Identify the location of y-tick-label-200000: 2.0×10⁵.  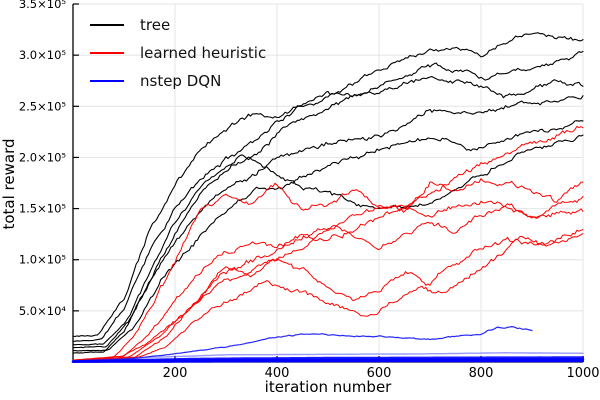
(43, 157).